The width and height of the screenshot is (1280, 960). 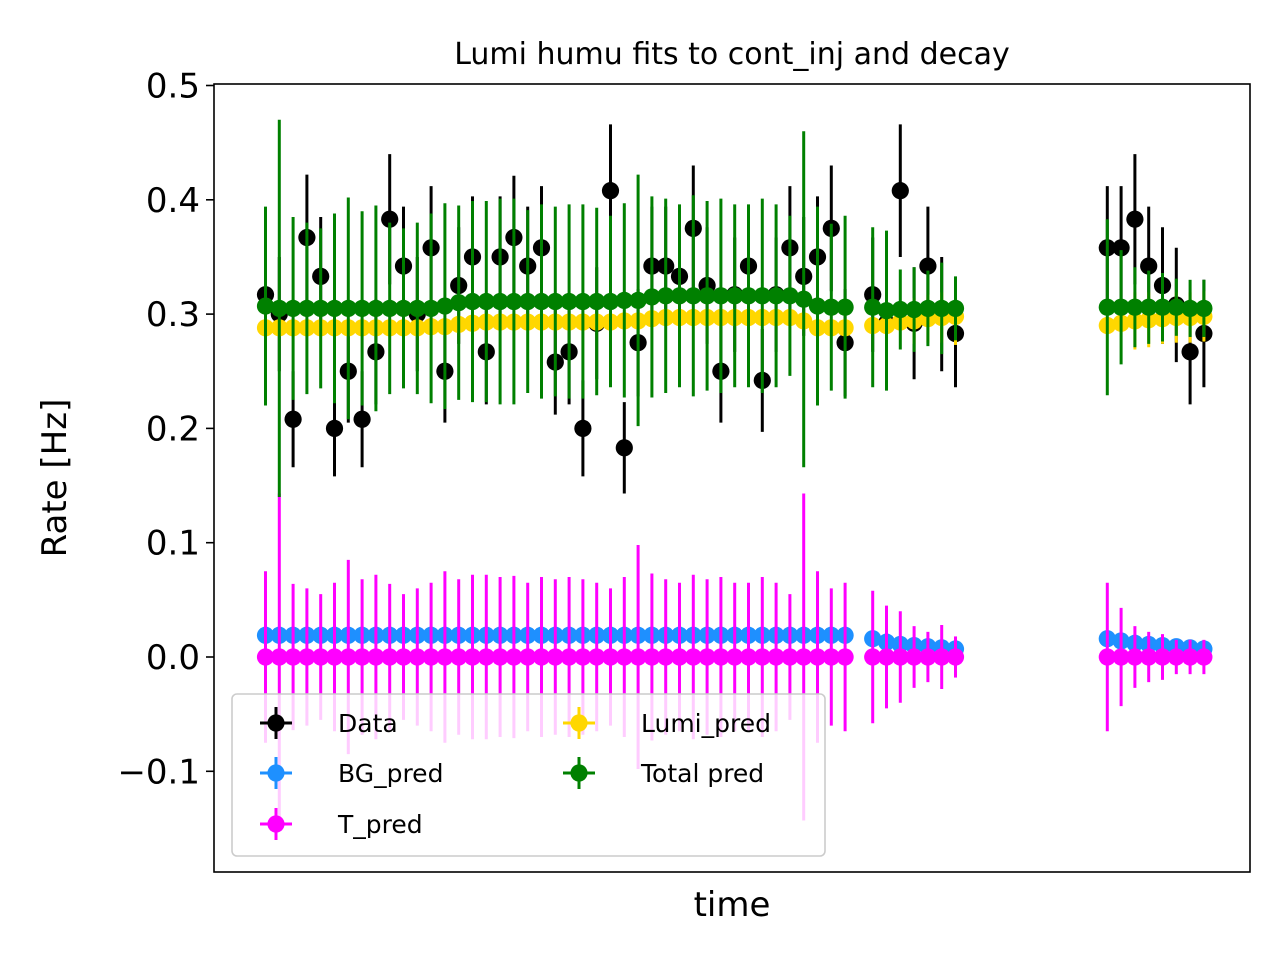 What do you see at coordinates (732, 54) in the screenshot?
I see `chart-title: Lumi humu fits to cont_inj and decay` at bounding box center [732, 54].